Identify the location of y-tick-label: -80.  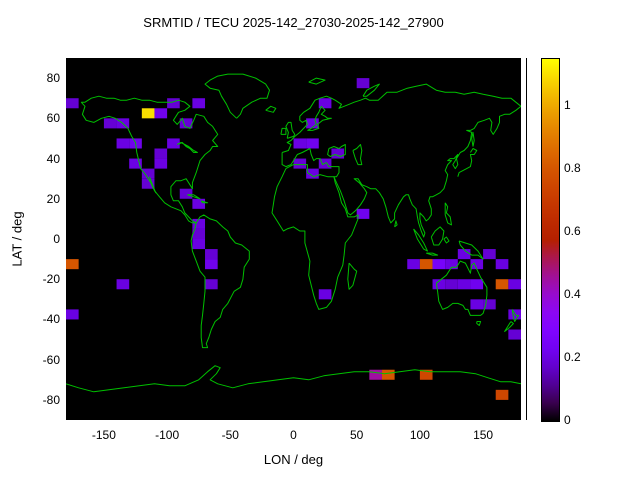
(51, 399).